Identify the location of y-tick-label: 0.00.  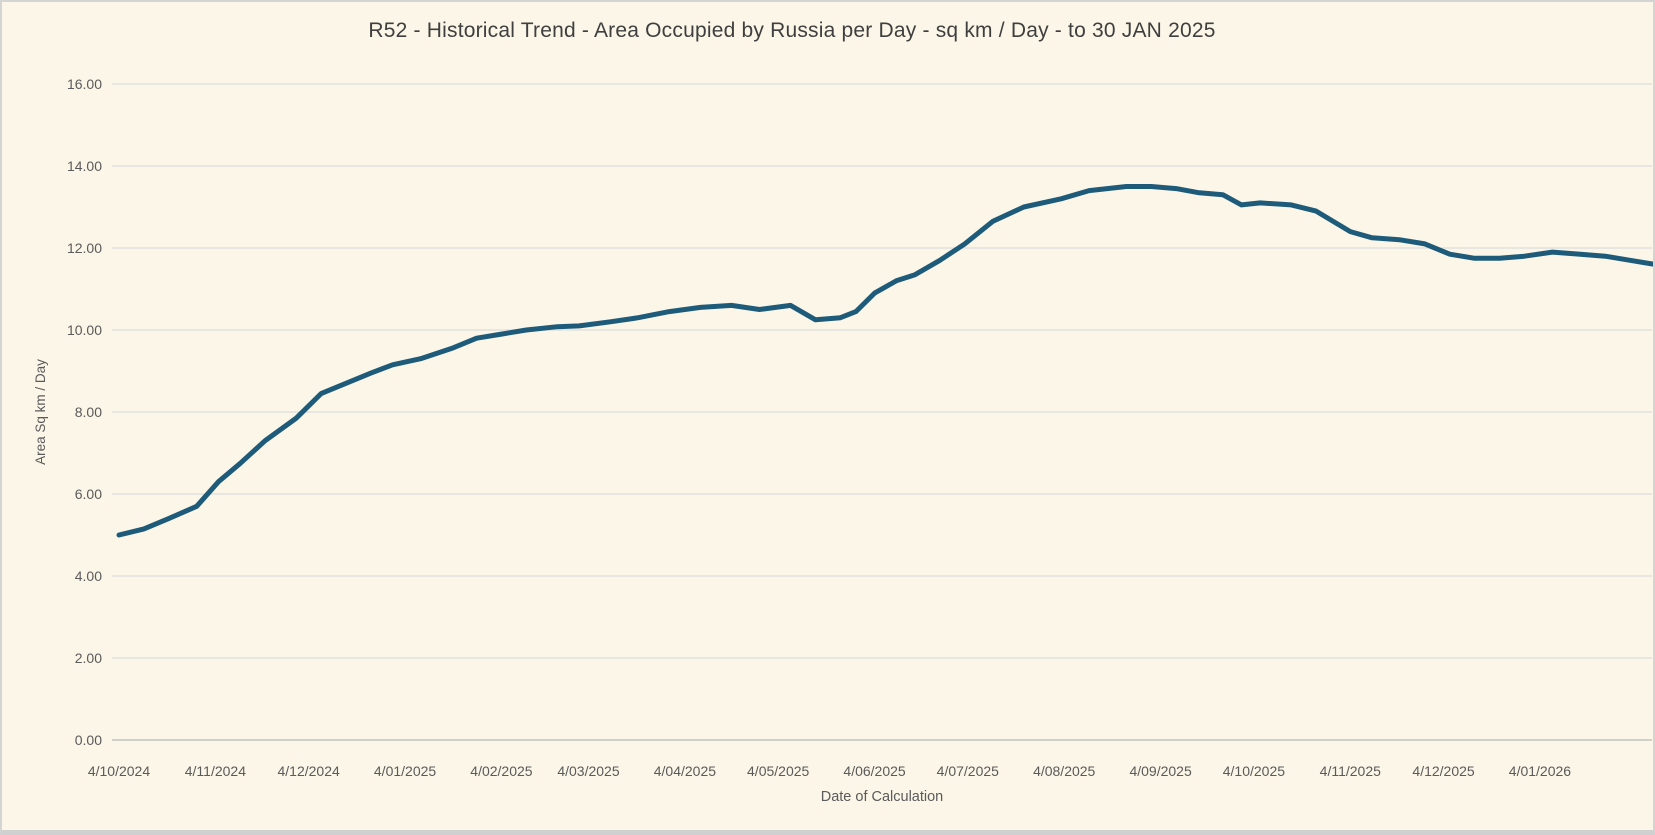
(88, 740).